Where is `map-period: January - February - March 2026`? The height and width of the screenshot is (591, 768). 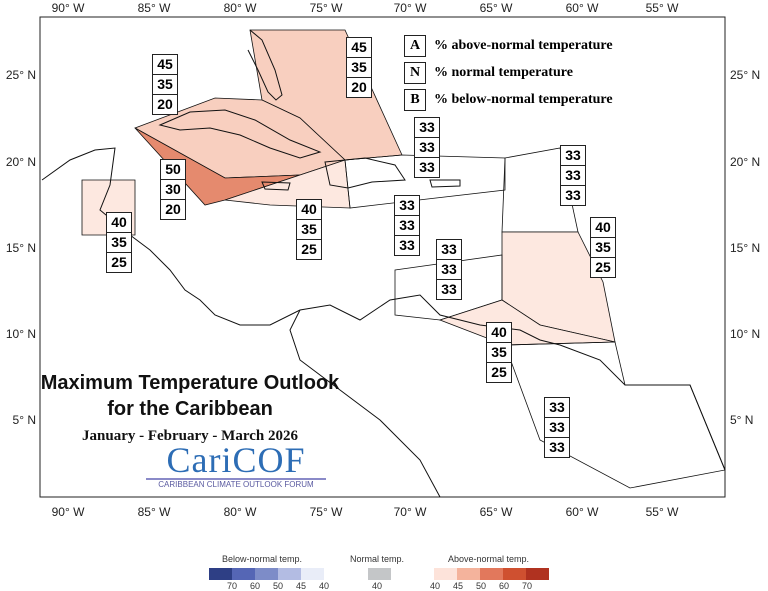
map-period: January - February - March 2026 is located at coordinates (190, 436).